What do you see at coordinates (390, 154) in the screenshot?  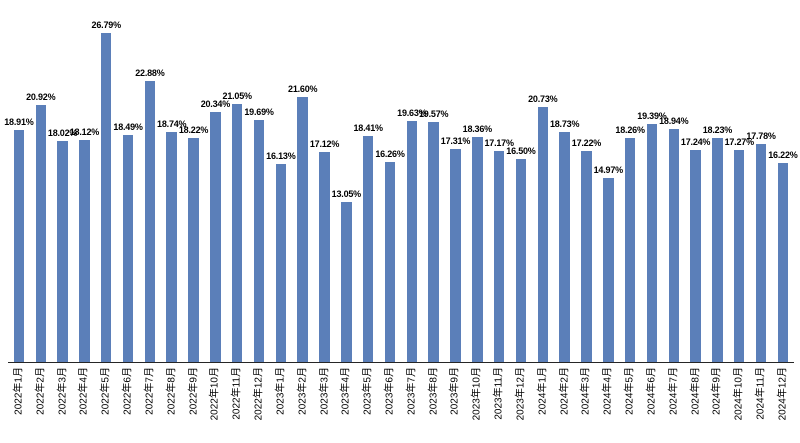 I see `bar-value-label: 16.26%` at bounding box center [390, 154].